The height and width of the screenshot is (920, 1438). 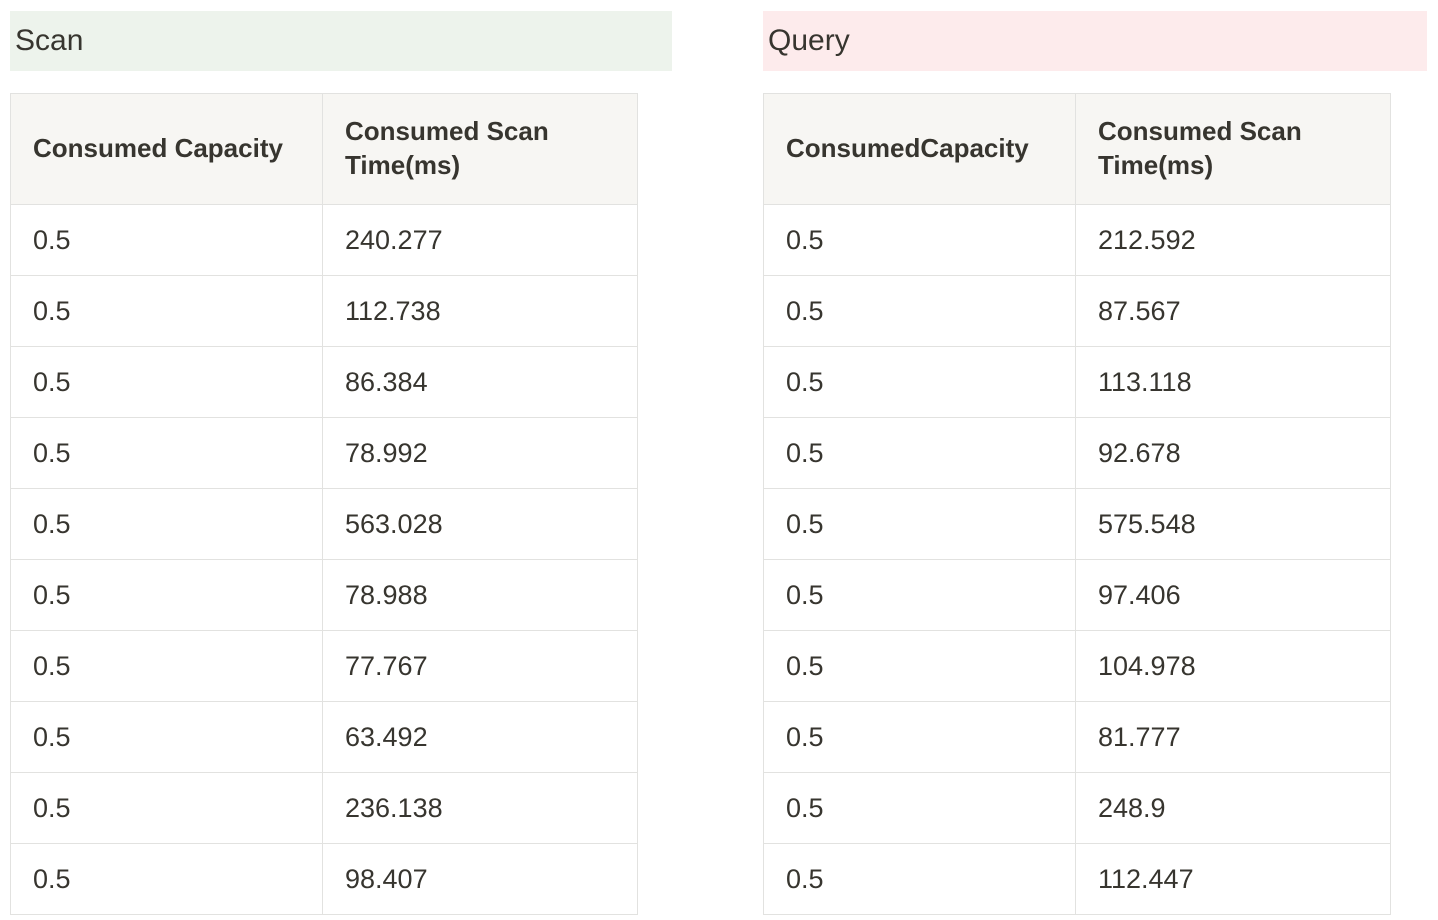 What do you see at coordinates (480, 595) in the screenshot?
I see `table-cell: 78.988` at bounding box center [480, 595].